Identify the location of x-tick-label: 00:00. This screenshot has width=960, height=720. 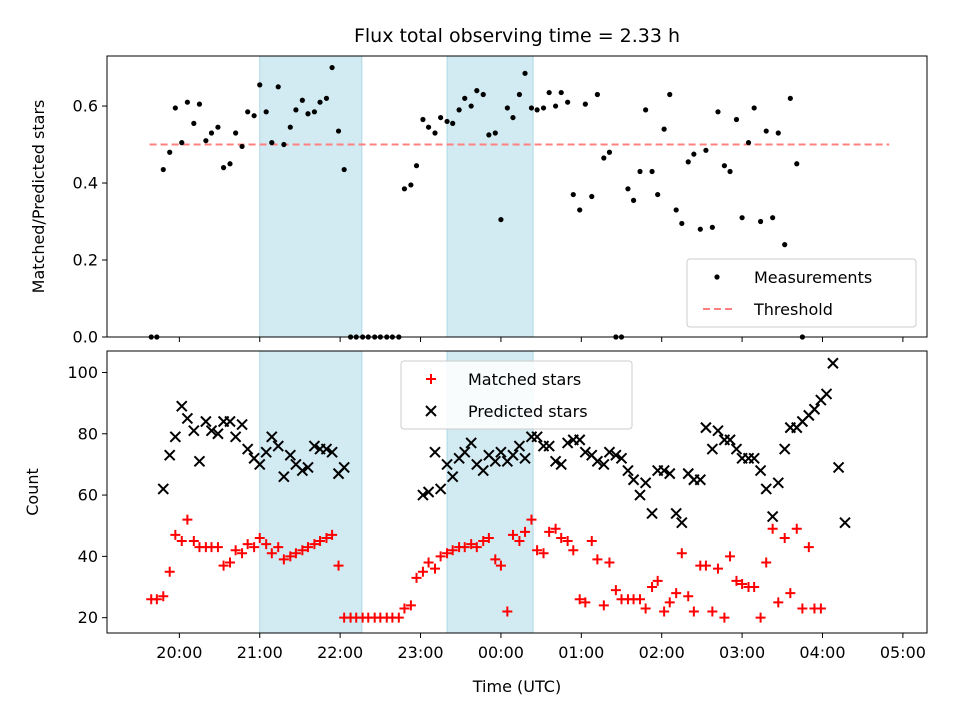
(501, 652).